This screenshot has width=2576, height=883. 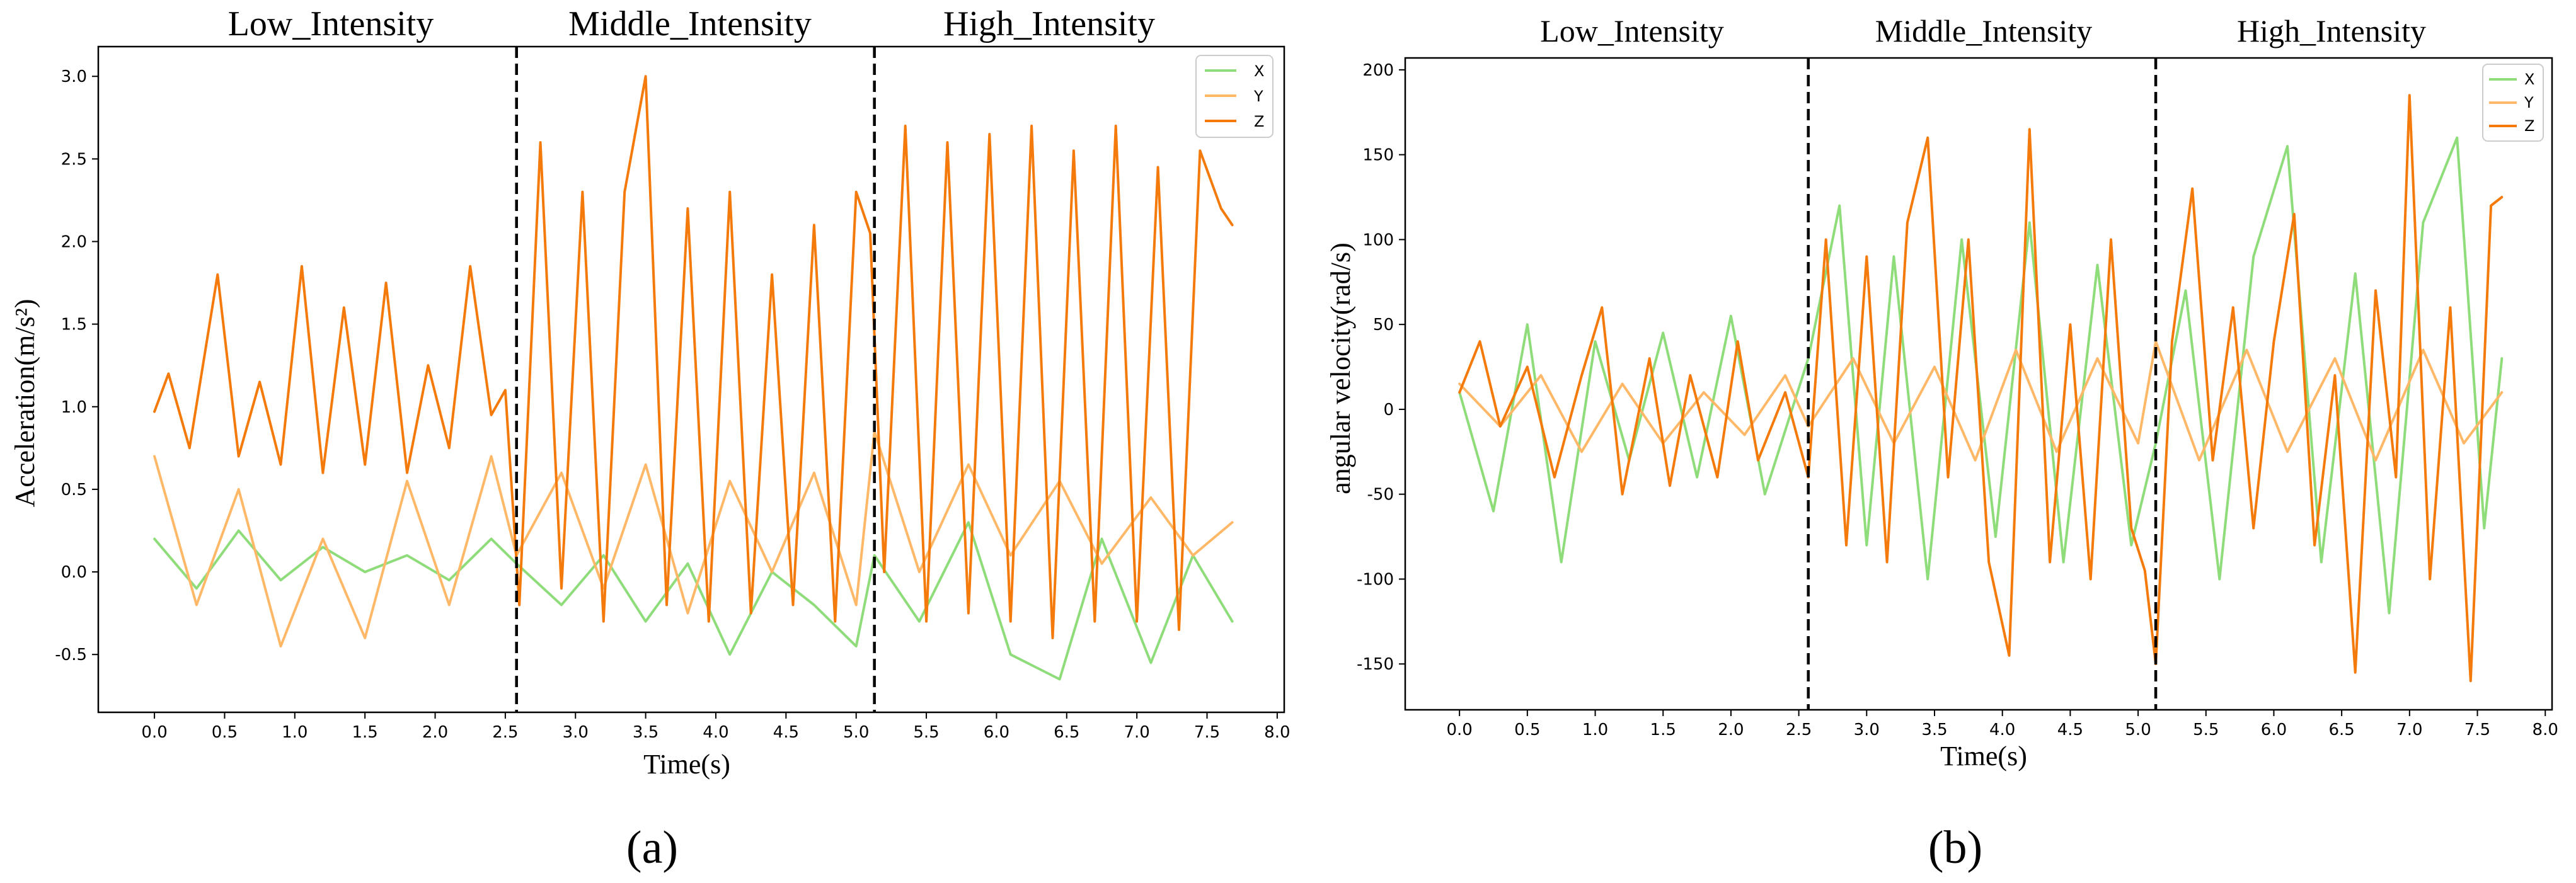 What do you see at coordinates (652, 848) in the screenshot?
I see `panel-a-caption: (a)` at bounding box center [652, 848].